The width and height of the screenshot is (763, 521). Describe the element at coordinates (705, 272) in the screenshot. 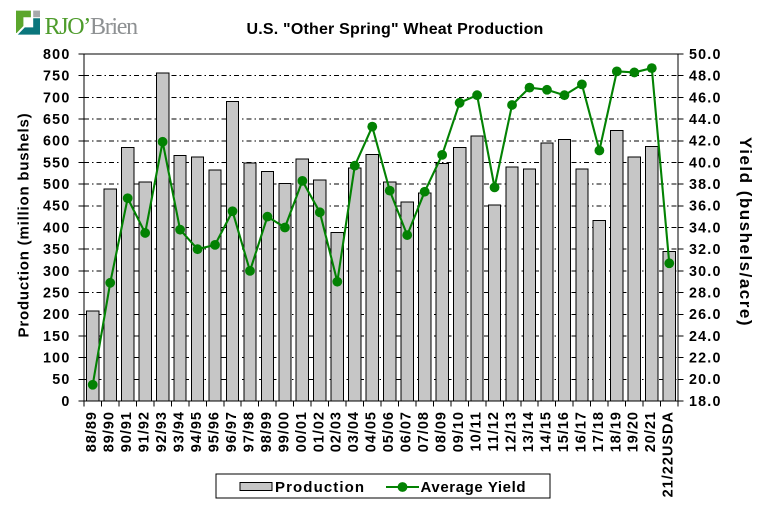

I see `svg-text: 30.0` at that location.